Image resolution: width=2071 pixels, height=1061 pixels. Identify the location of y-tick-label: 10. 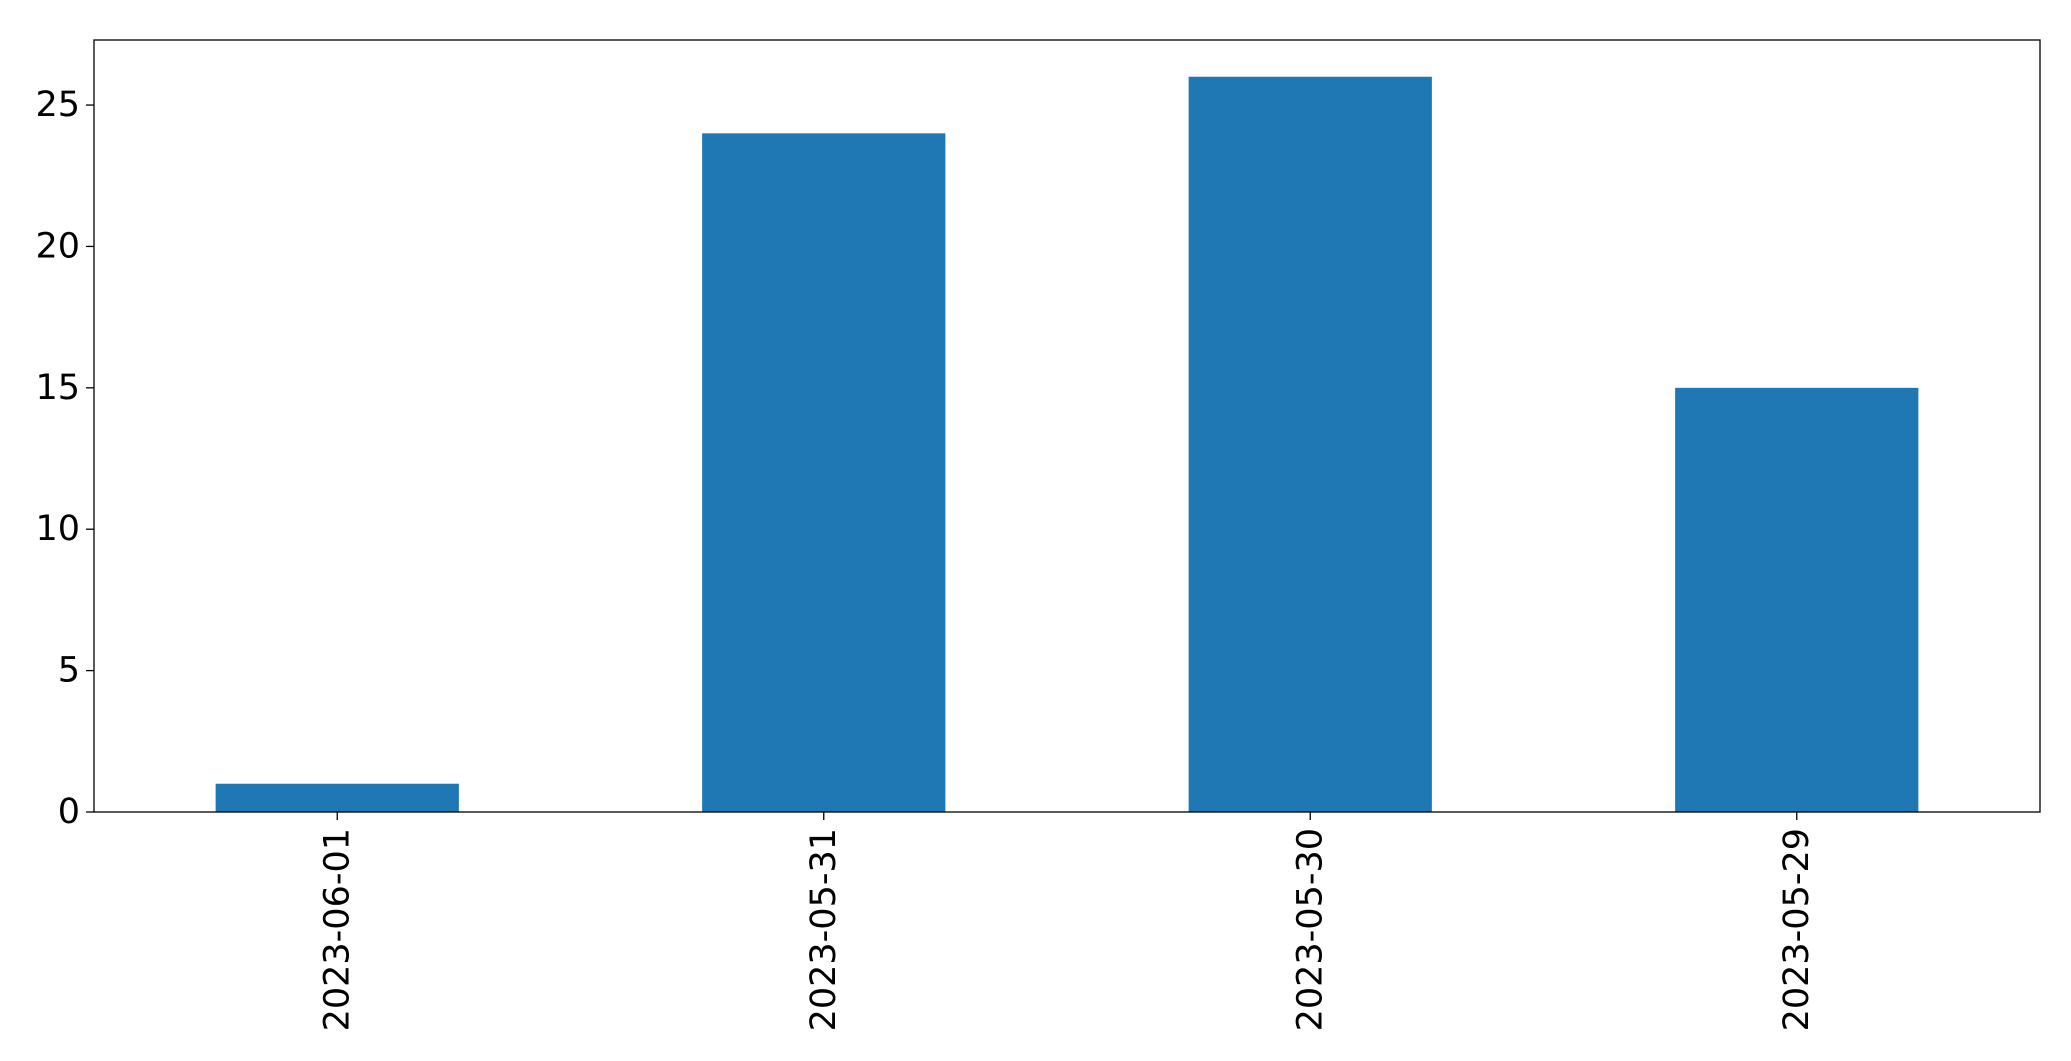
(57, 529).